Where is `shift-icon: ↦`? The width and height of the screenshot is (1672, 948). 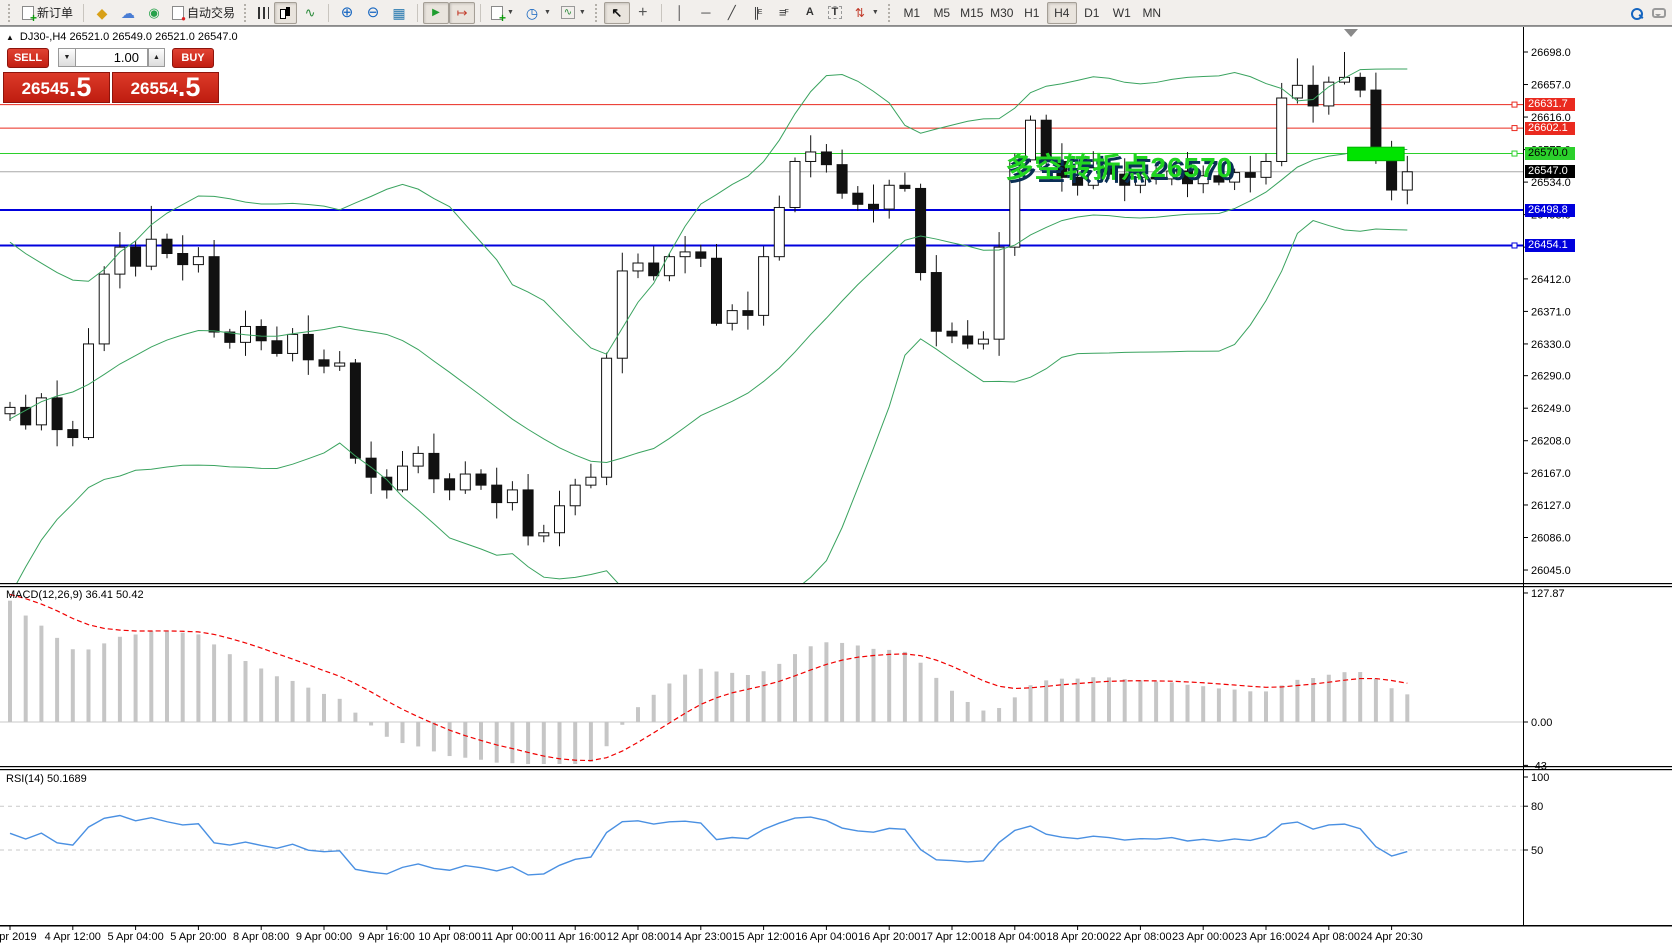
shift-icon: ↦ is located at coordinates (462, 12).